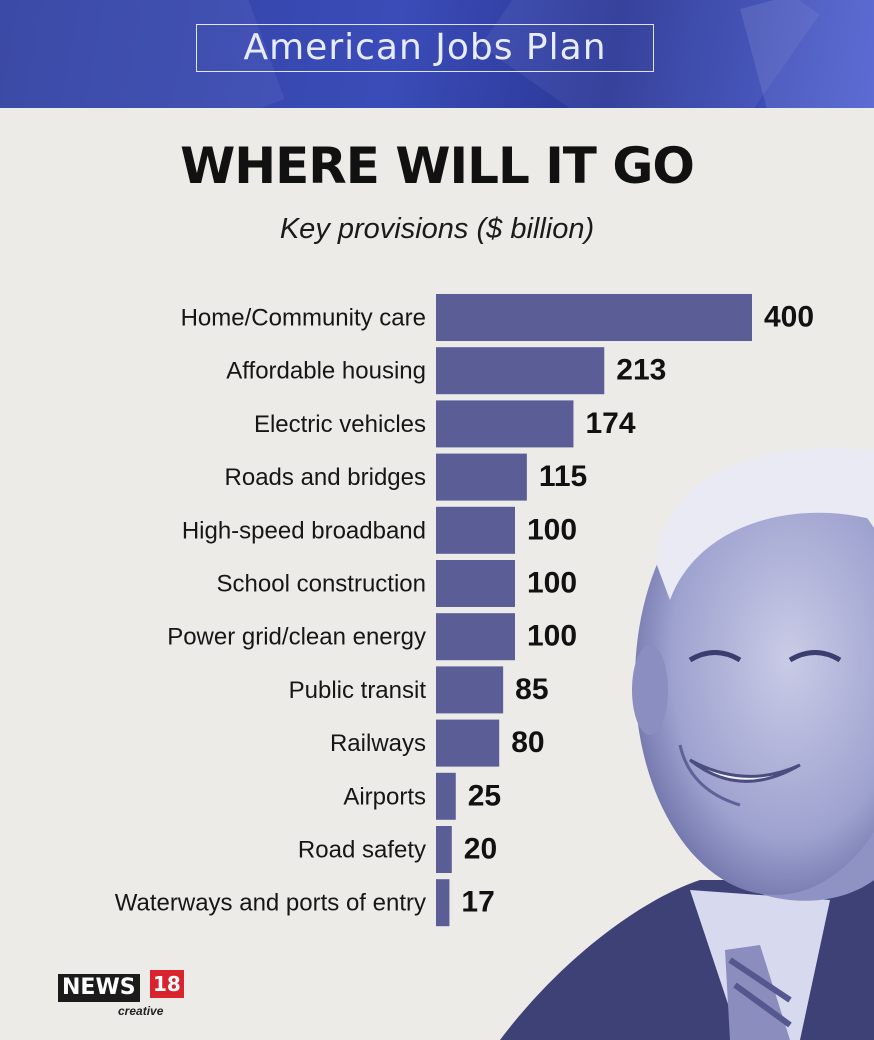  I want to click on value-label: 400, so click(789, 317).